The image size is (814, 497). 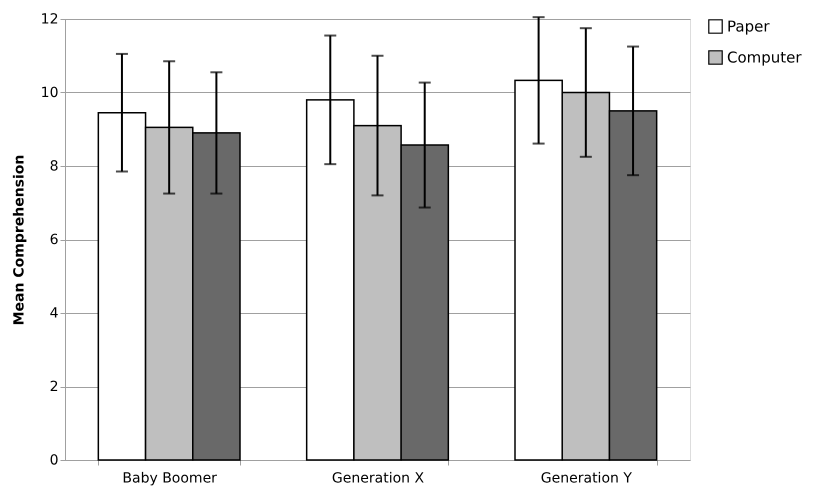 I want to click on legend-label: Paper, so click(x=748, y=27).